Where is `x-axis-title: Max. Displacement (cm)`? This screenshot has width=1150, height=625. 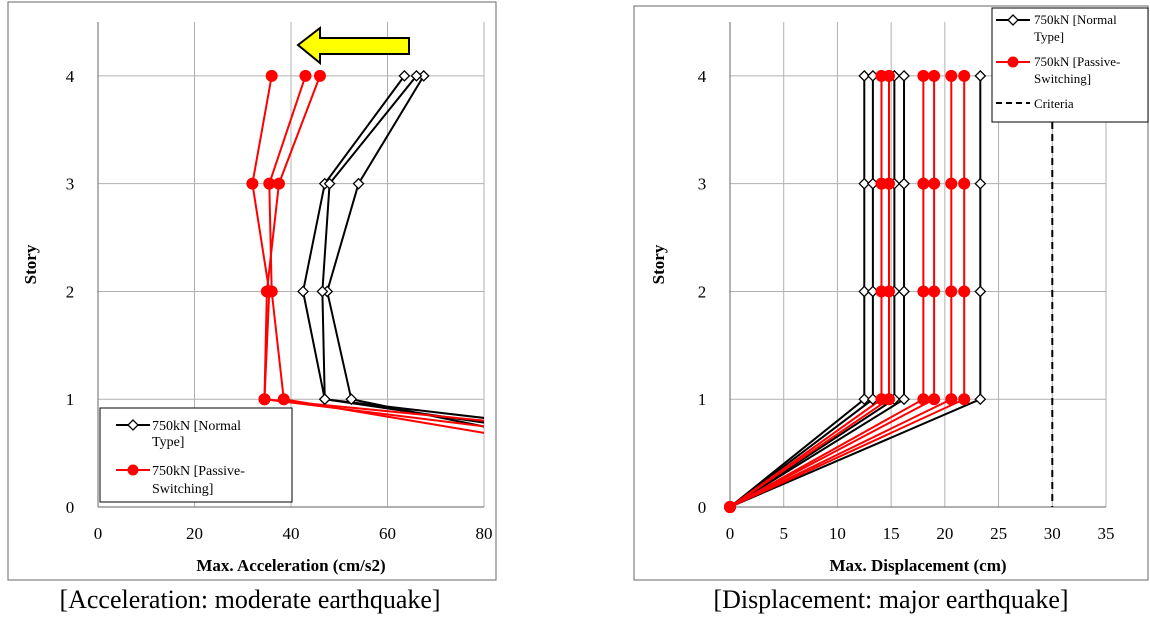
x-axis-title: Max. Displacement (cm) is located at coordinates (917, 565).